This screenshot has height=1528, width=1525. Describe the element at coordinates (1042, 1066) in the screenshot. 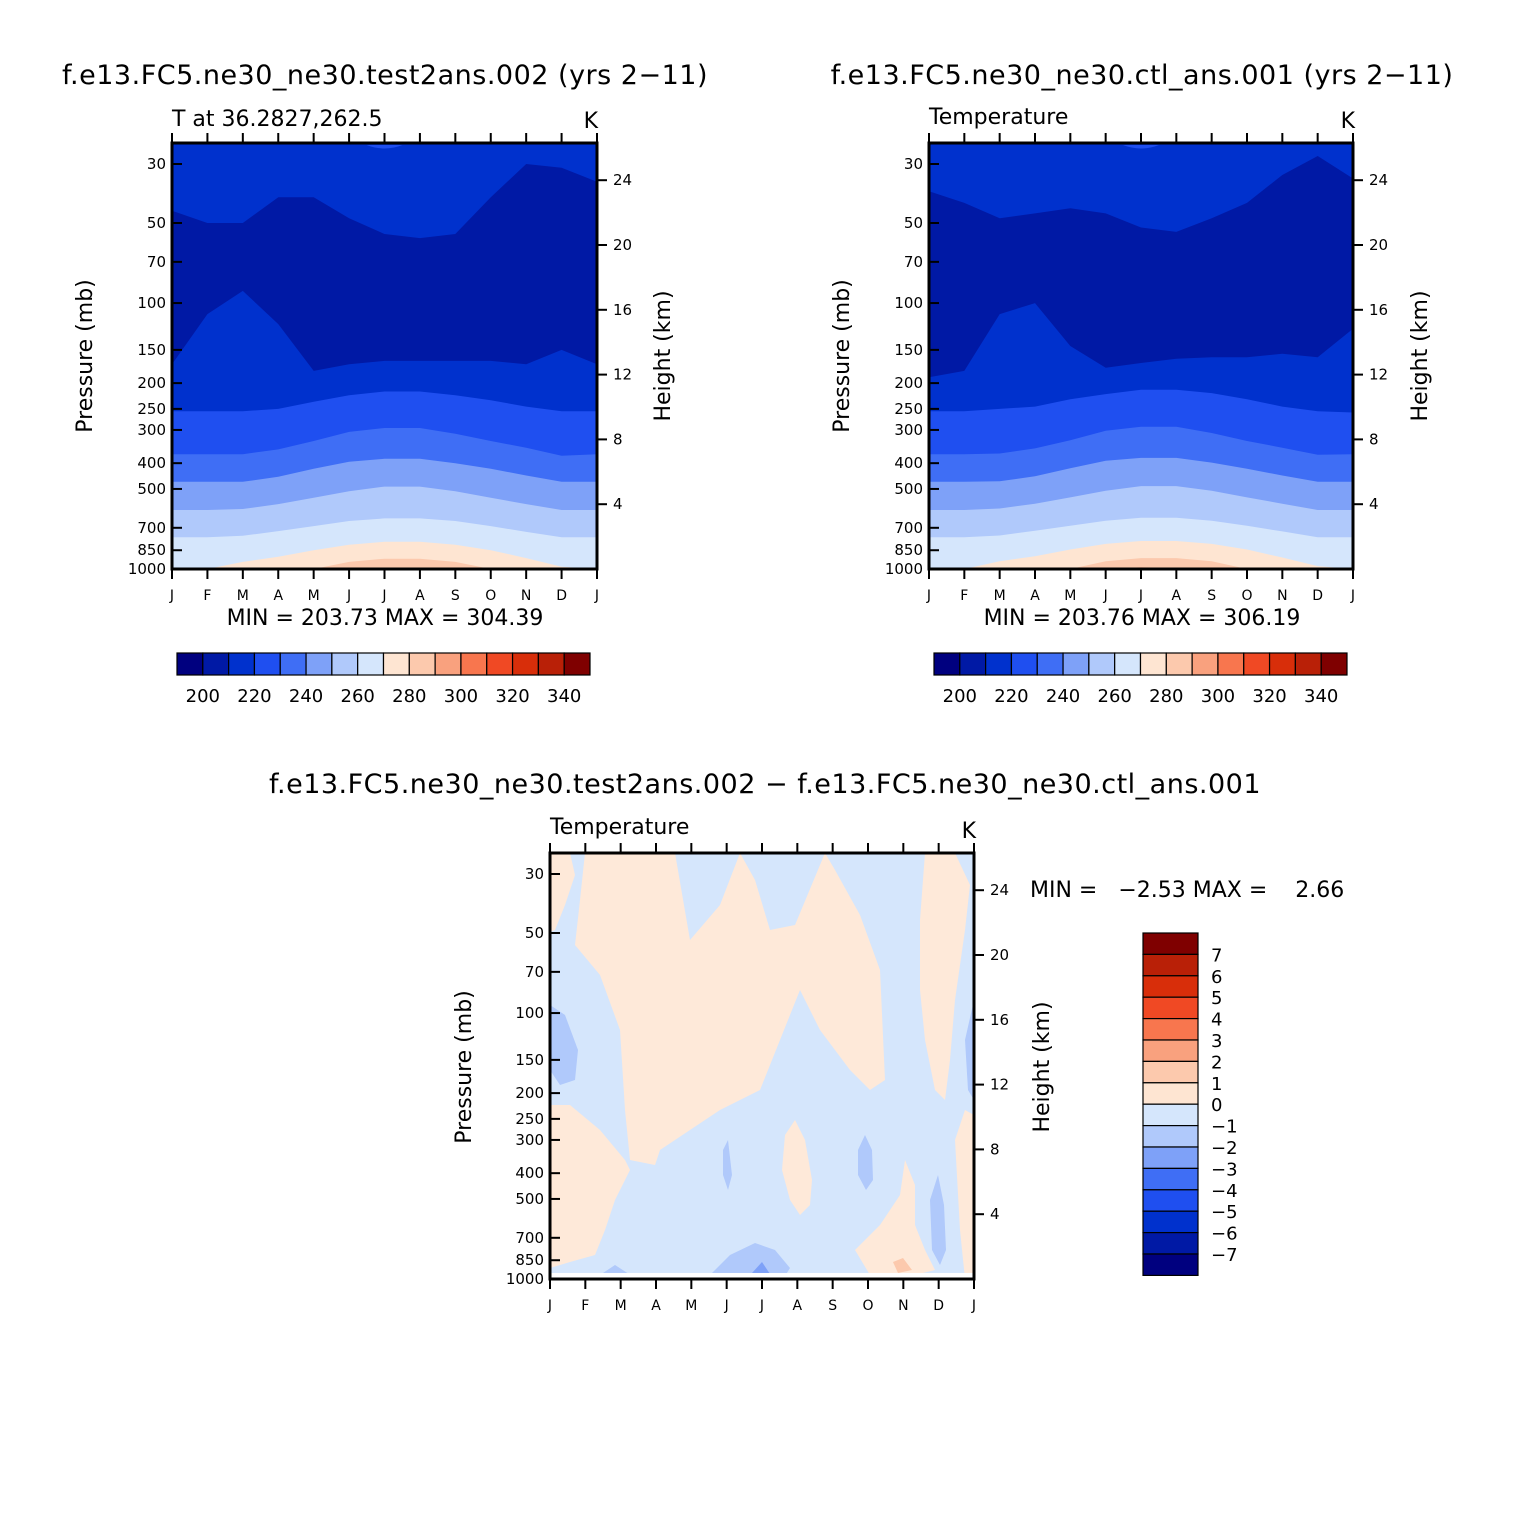

I see `panel-3-y2-label: Height (km)` at that location.